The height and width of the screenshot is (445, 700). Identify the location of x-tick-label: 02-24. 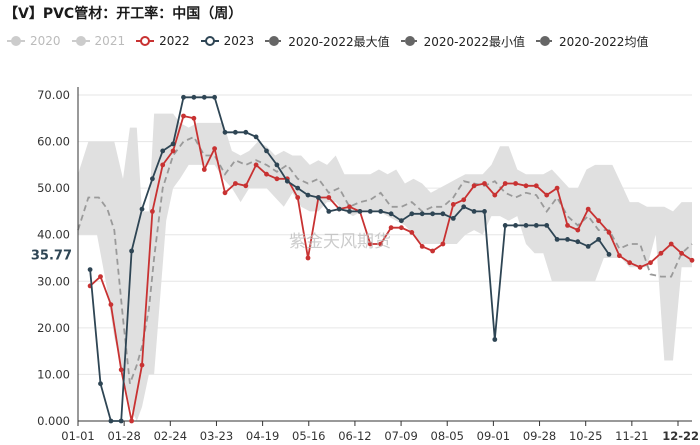
(170, 436).